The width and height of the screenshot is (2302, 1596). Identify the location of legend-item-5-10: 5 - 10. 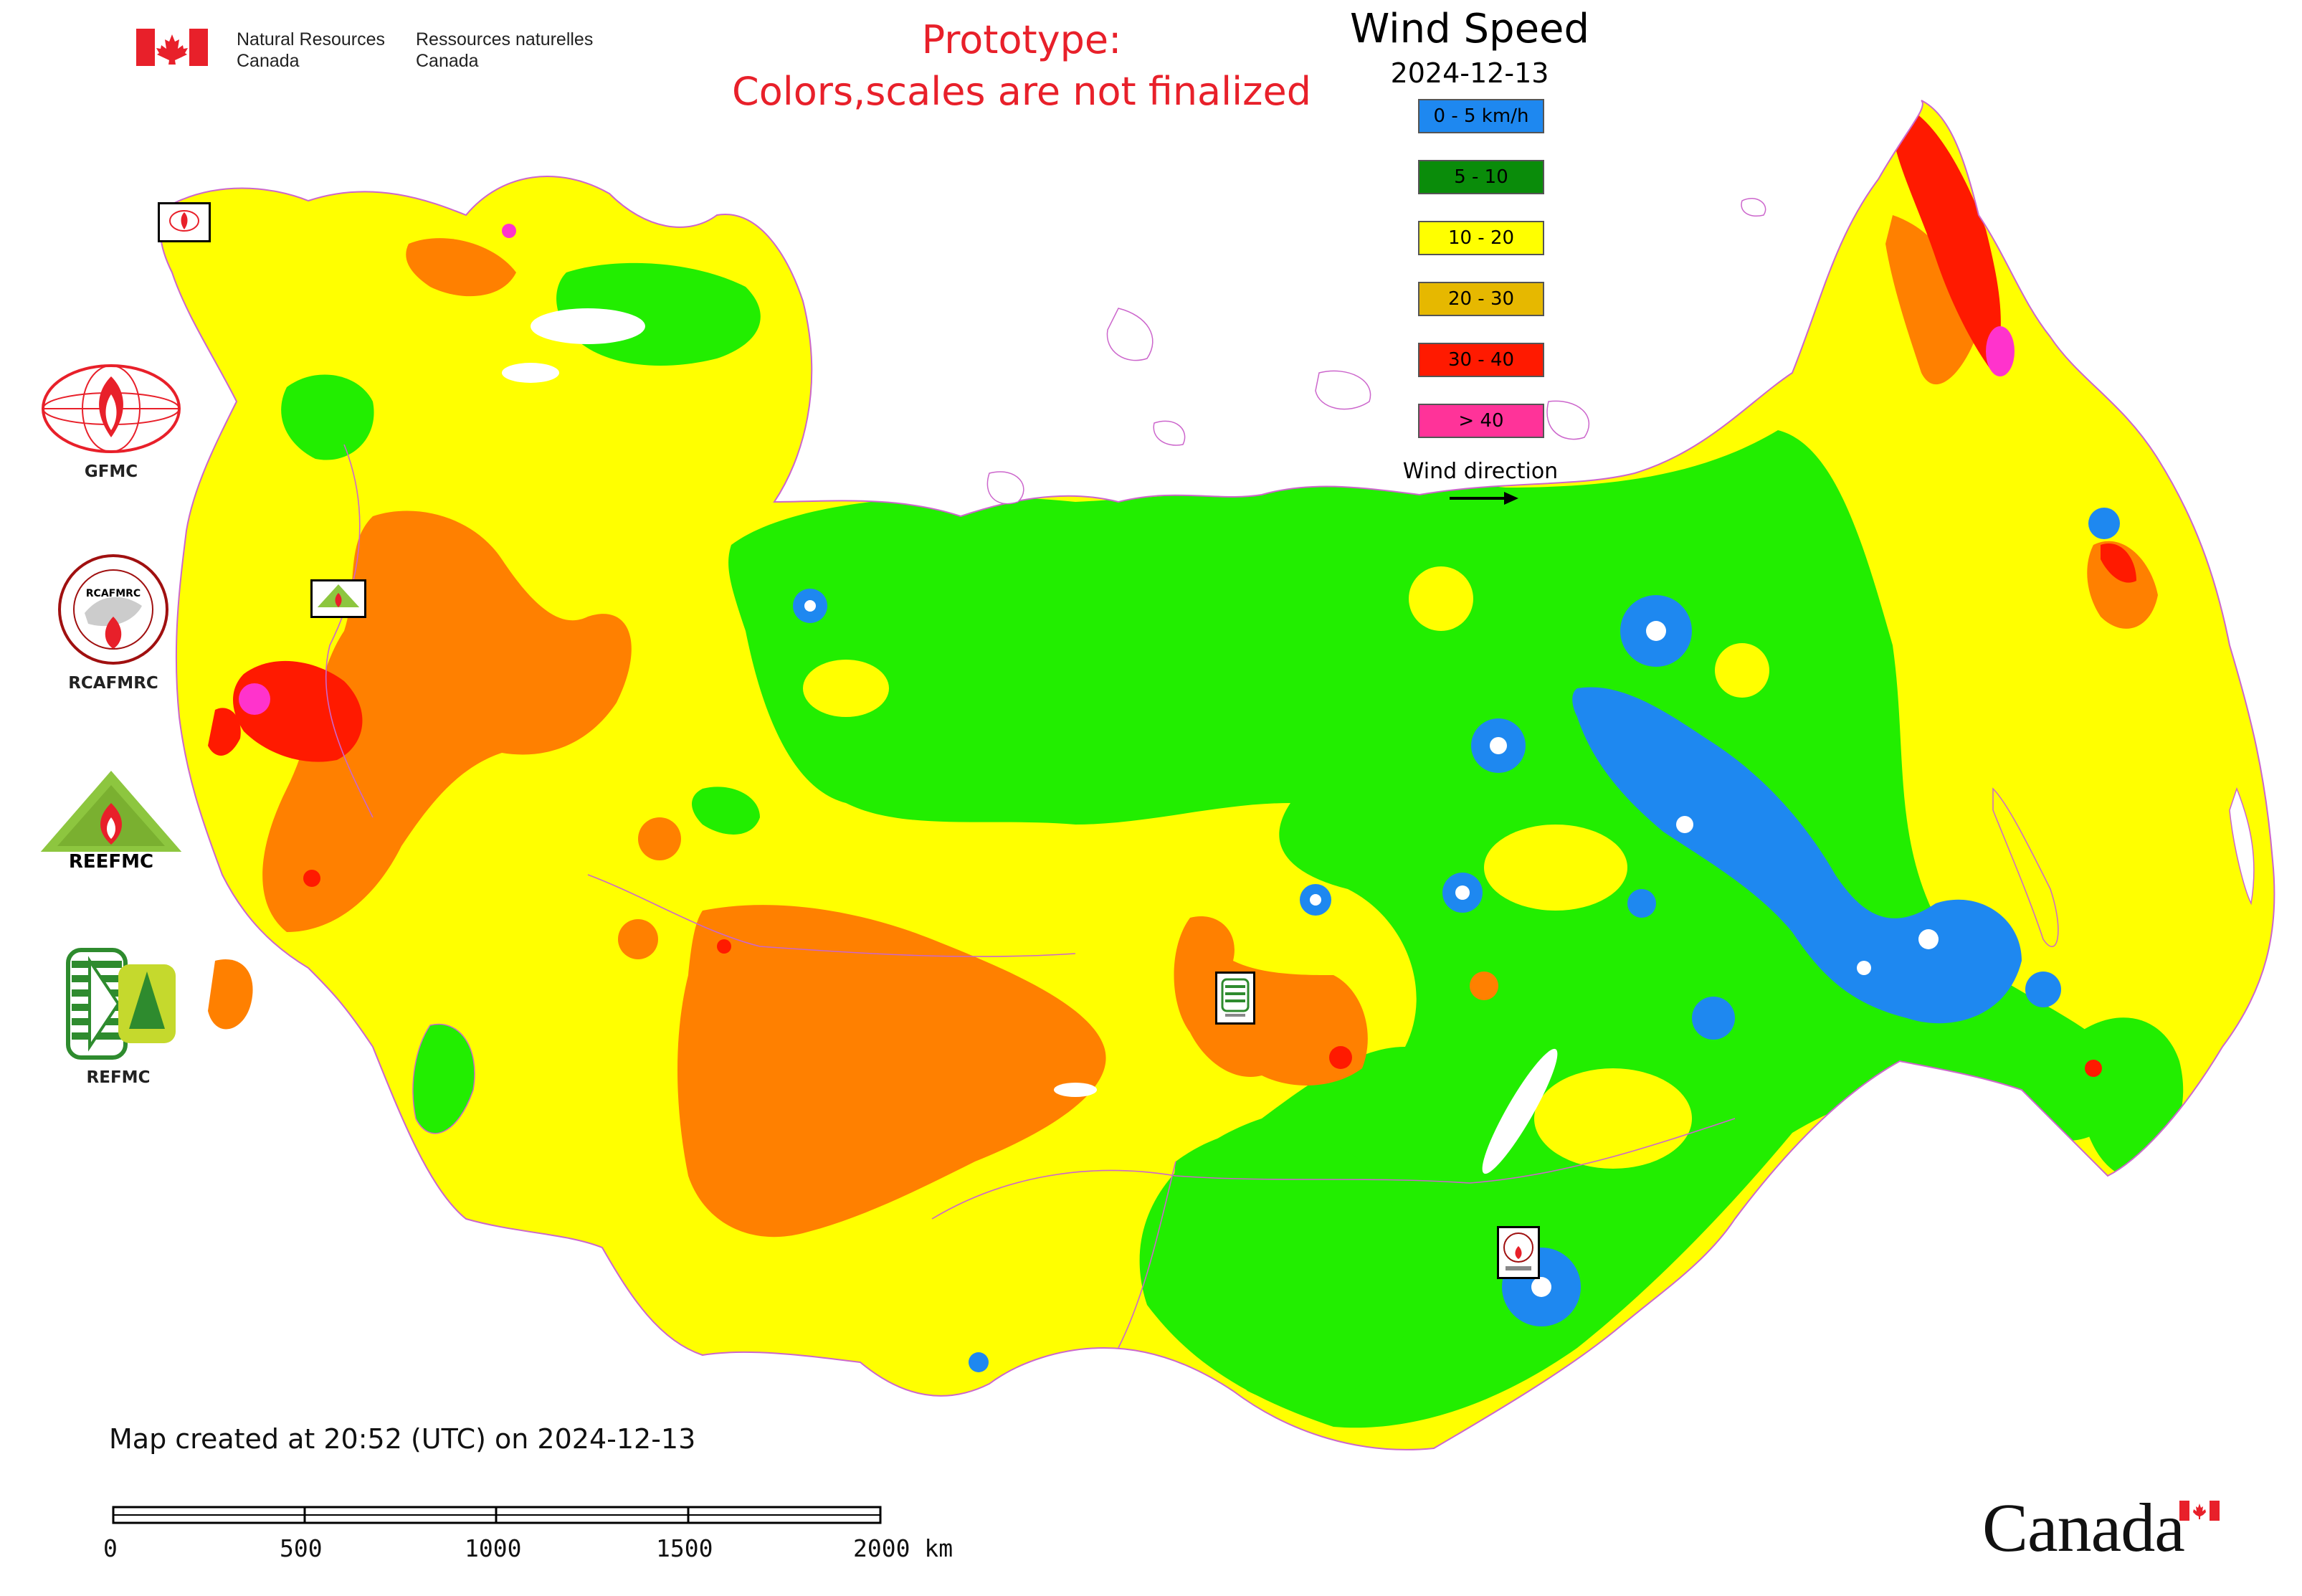
(1481, 177).